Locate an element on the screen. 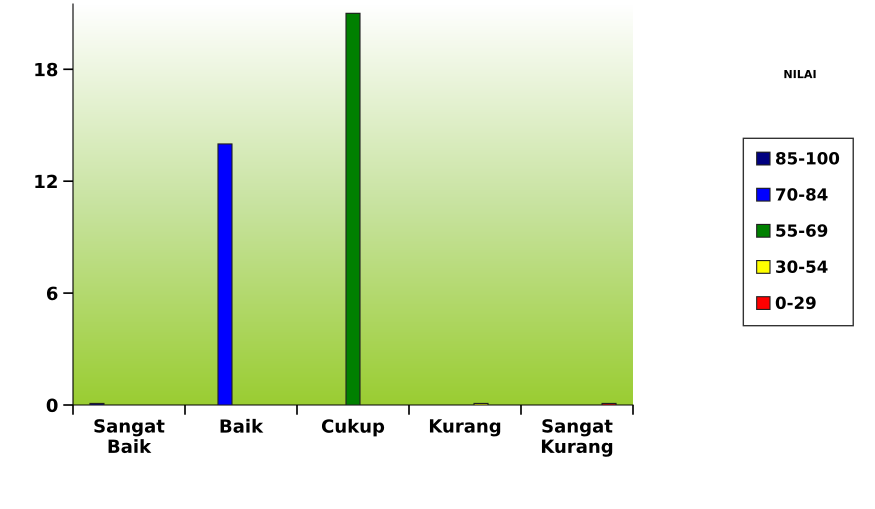 Image resolution: width=875 pixels, height=509 pixels. y-tick-label: 6 is located at coordinates (52, 293).